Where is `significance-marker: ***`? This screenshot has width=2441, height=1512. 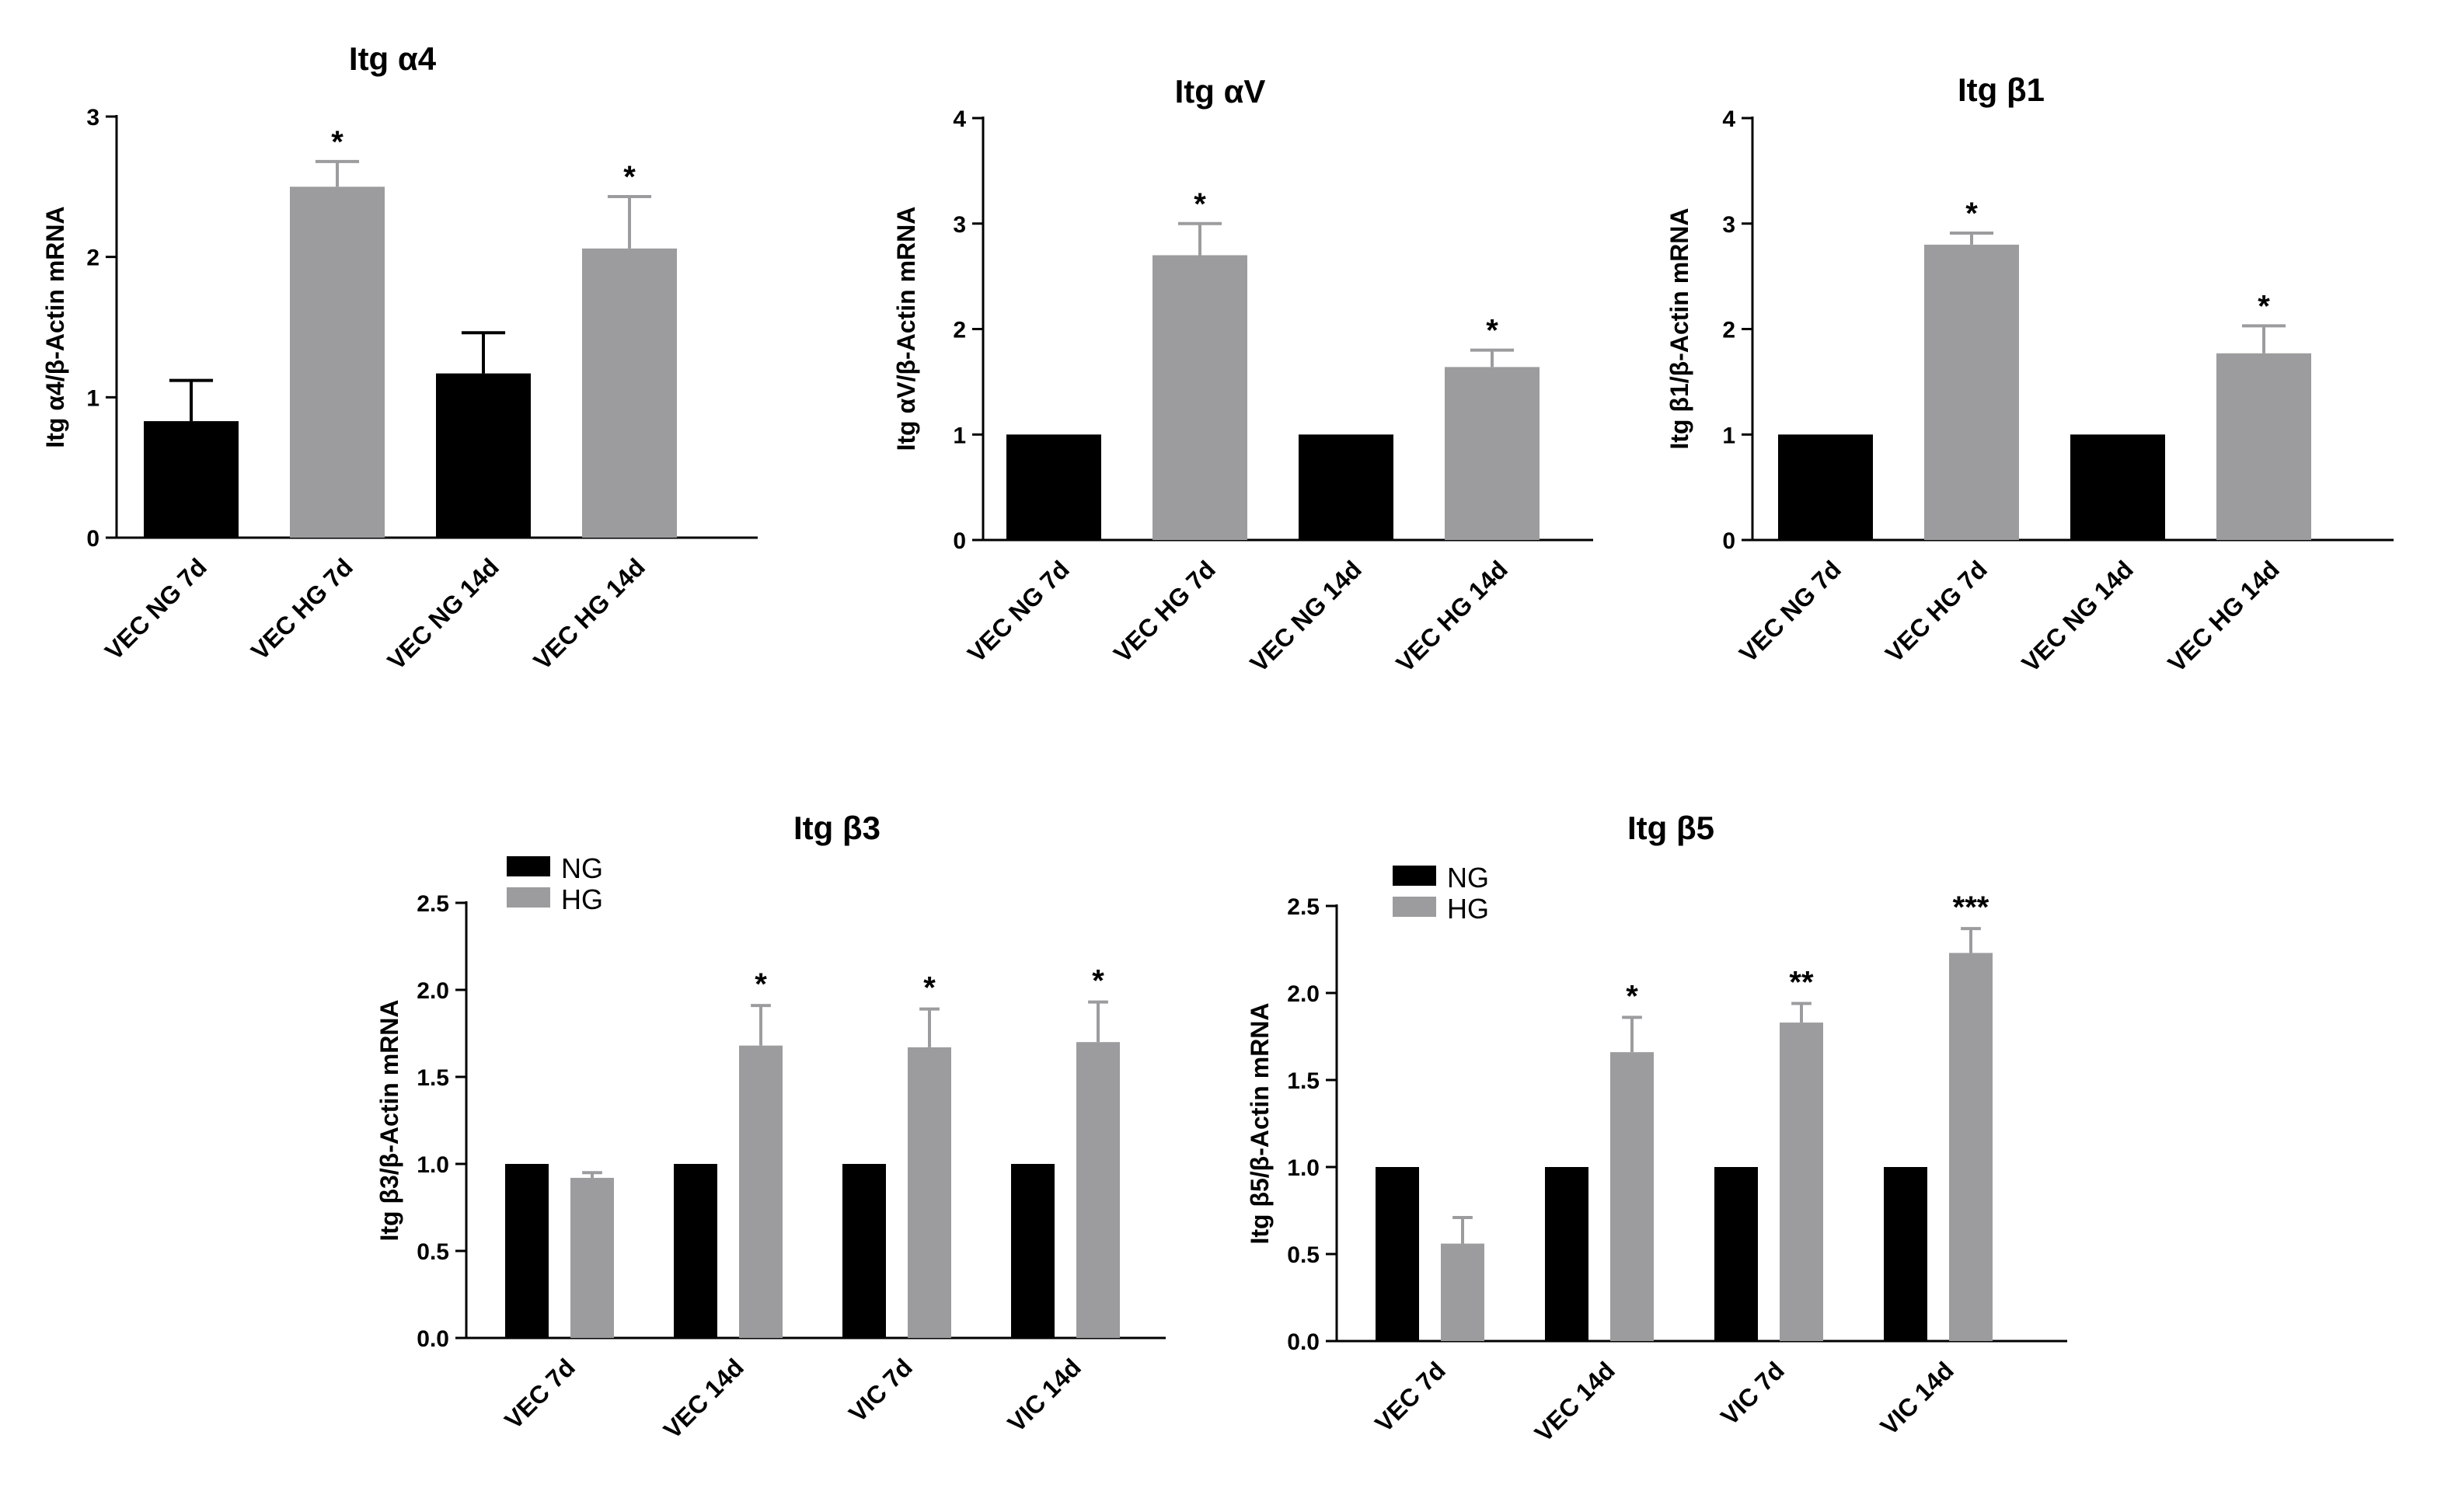 significance-marker: *** is located at coordinates (1971, 907).